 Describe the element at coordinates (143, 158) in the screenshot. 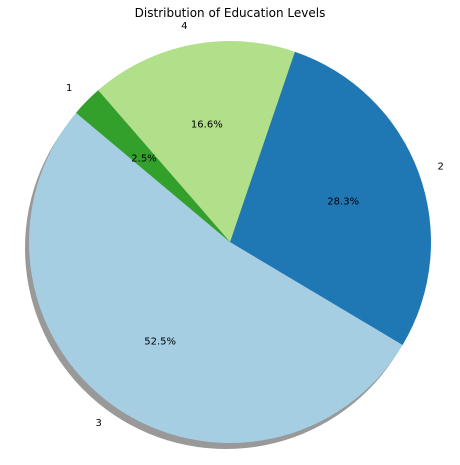

I see `pie-percent-label: 2.5%` at that location.